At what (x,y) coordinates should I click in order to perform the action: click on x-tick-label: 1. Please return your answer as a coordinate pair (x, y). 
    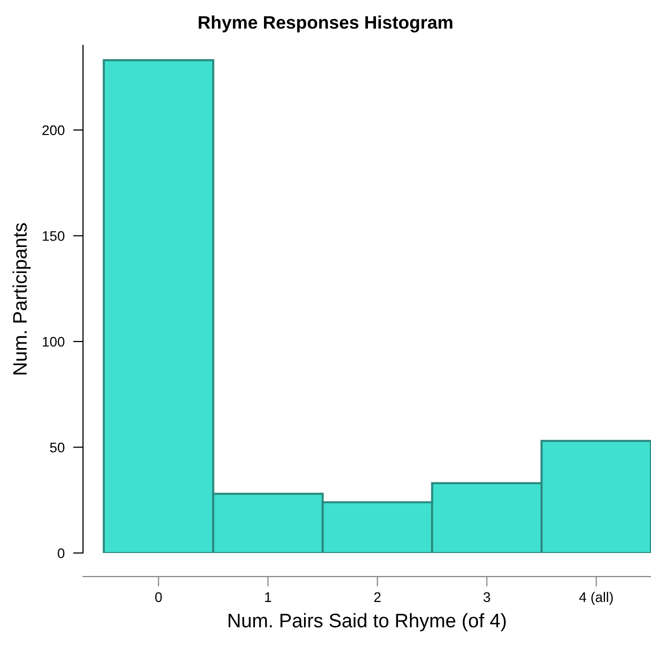
    Looking at the image, I should click on (268, 597).